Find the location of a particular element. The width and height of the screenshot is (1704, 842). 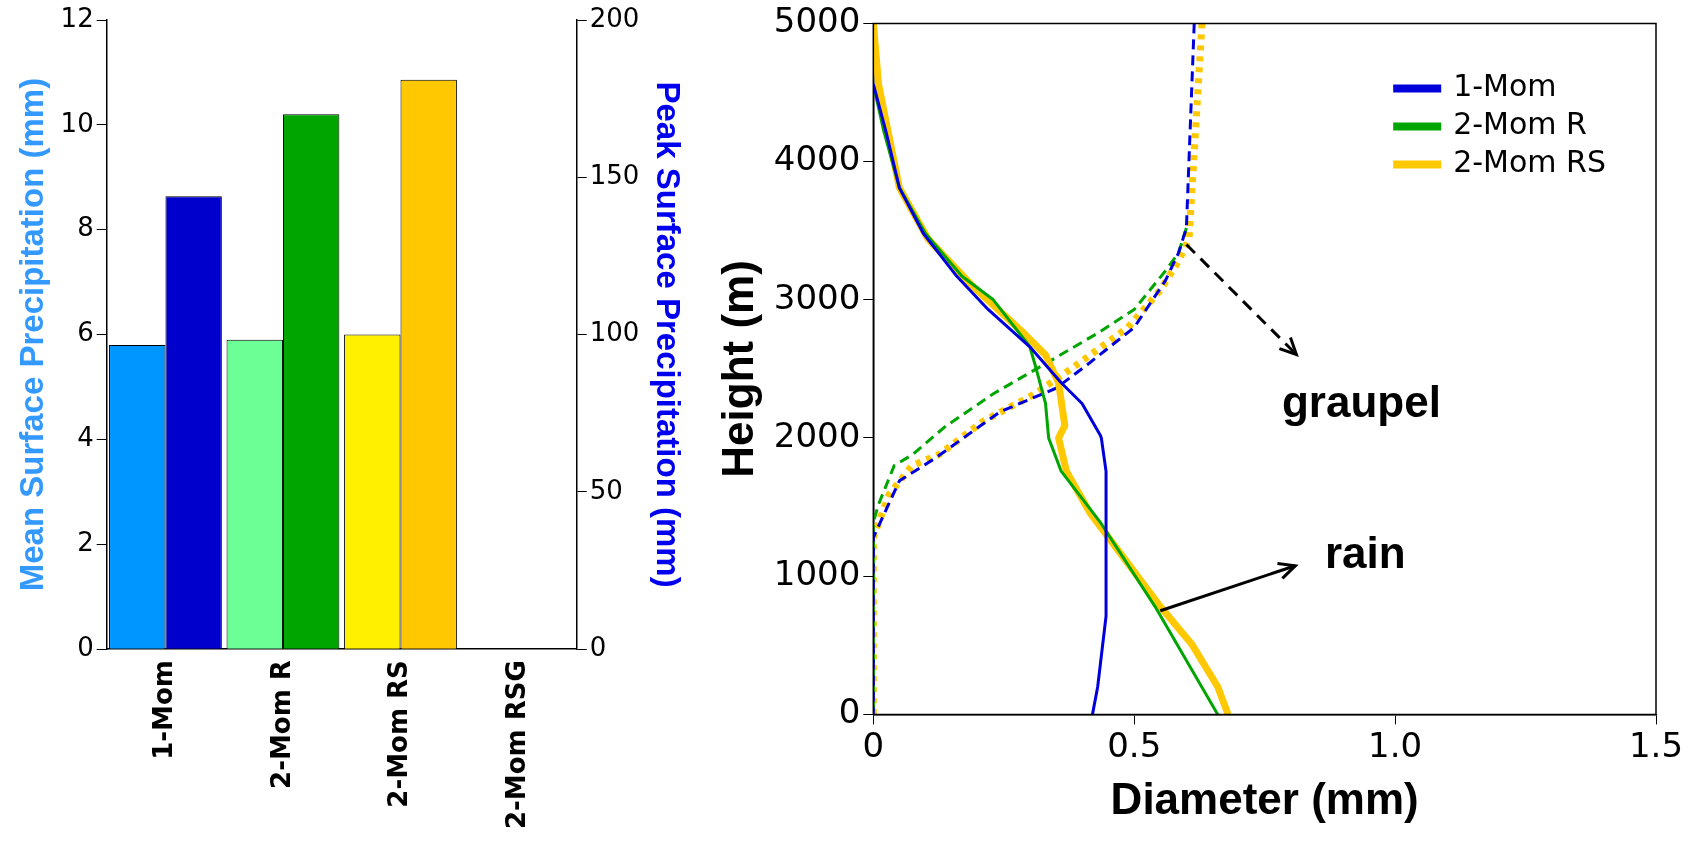

y2-axis-title: Peak Surface Precipitation (mm) is located at coordinates (669, 334).